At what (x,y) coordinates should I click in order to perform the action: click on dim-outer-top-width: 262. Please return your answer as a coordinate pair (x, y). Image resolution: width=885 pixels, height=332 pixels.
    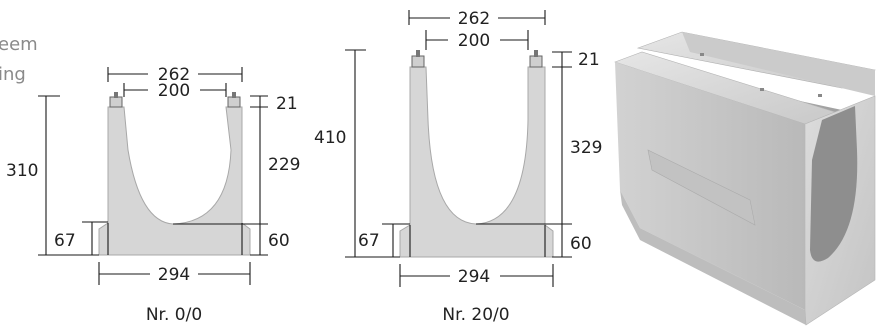
    Looking at the image, I should click on (174, 75).